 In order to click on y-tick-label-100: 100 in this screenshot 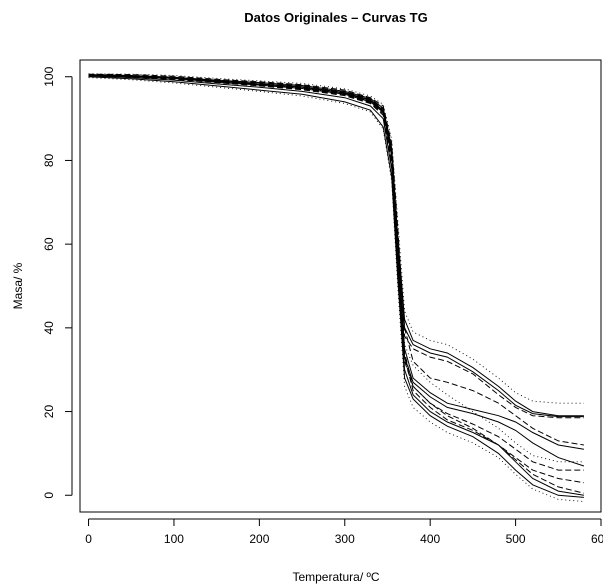, I will do `click(49, 76)`.